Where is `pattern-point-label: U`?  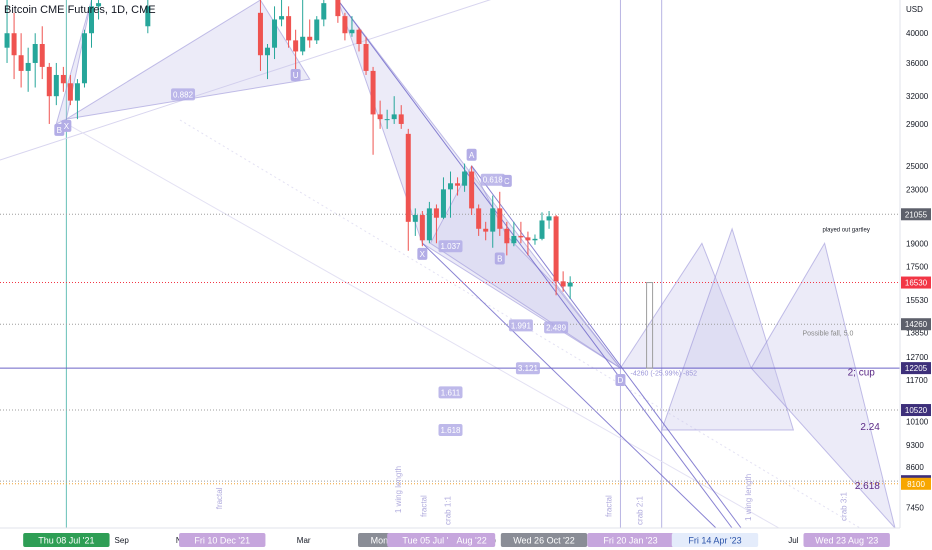
pattern-point-label: U is located at coordinates (296, 75).